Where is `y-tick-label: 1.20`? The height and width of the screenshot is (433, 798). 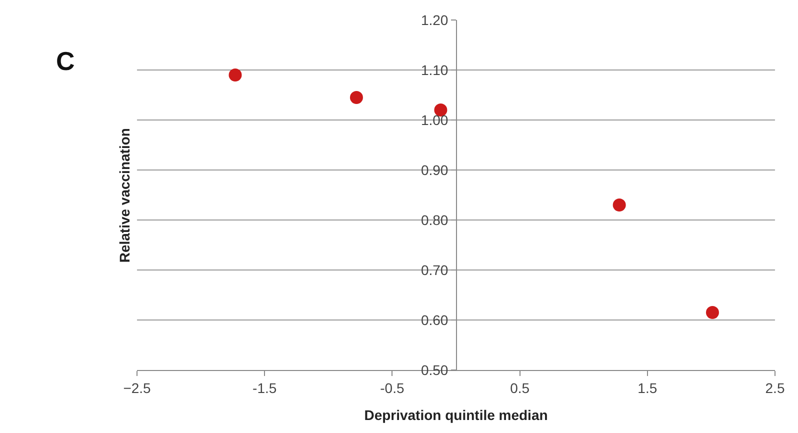
y-tick-label: 1.20 is located at coordinates (434, 20).